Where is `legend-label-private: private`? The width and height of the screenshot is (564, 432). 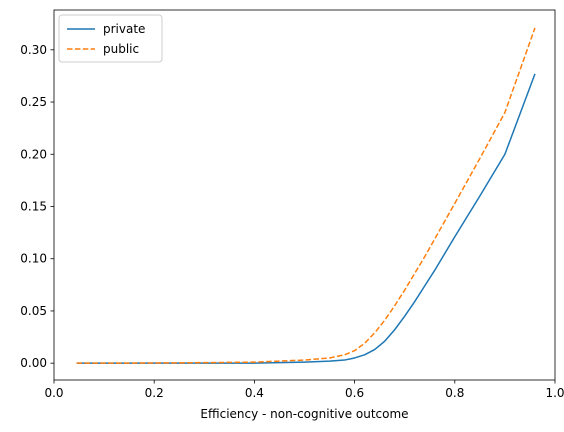
legend-label-private: private is located at coordinates (124, 29).